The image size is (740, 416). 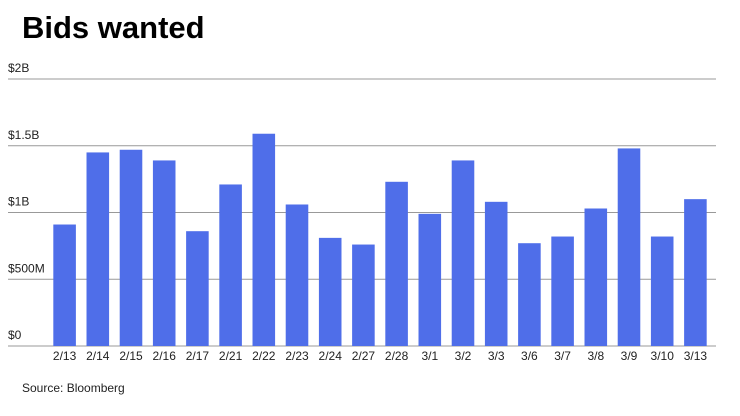 What do you see at coordinates (23, 135) in the screenshot?
I see `y-tick-label: $1.5B` at bounding box center [23, 135].